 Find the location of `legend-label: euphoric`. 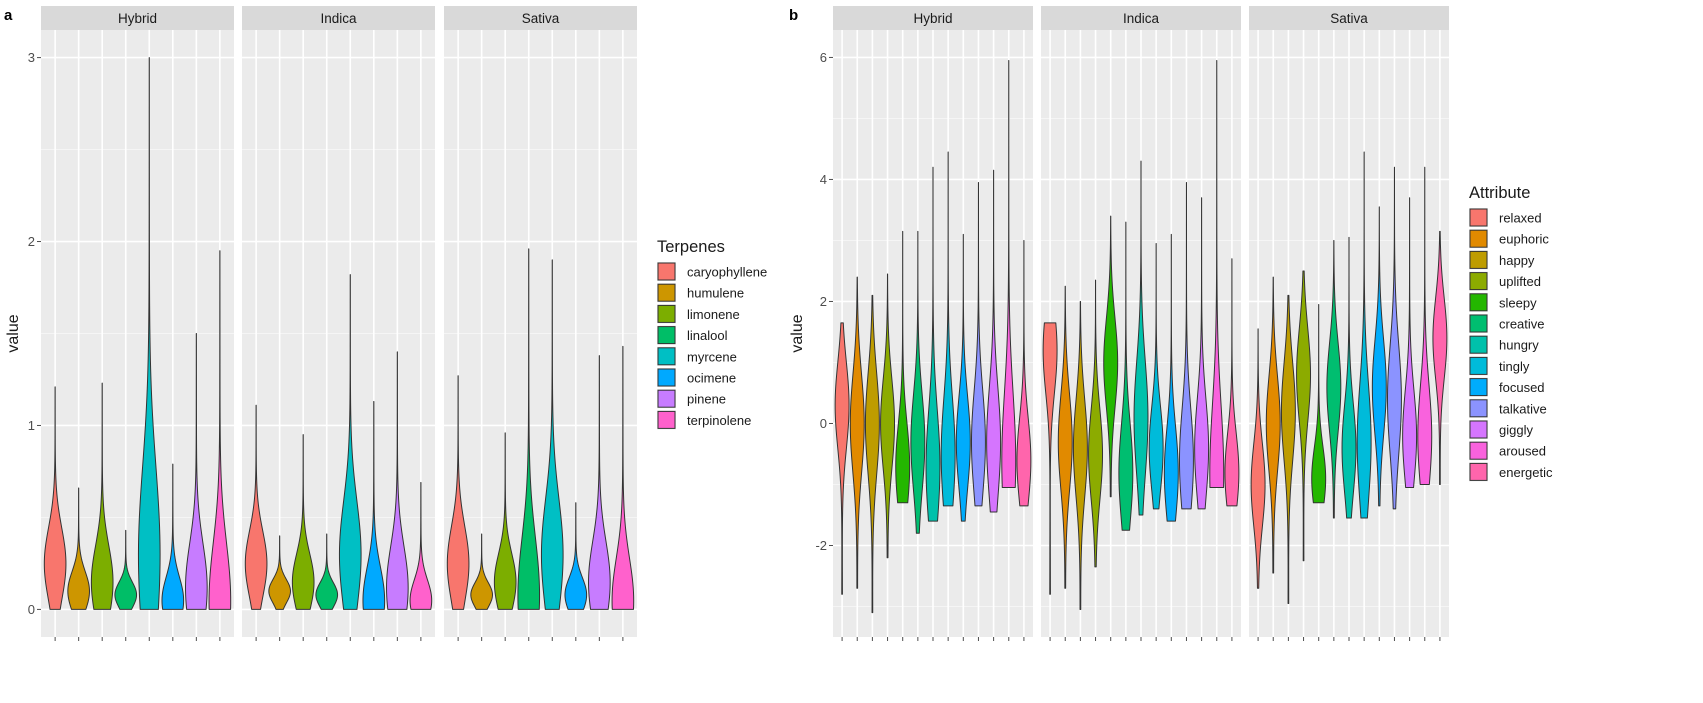

legend-label: euphoric is located at coordinates (1524, 239).